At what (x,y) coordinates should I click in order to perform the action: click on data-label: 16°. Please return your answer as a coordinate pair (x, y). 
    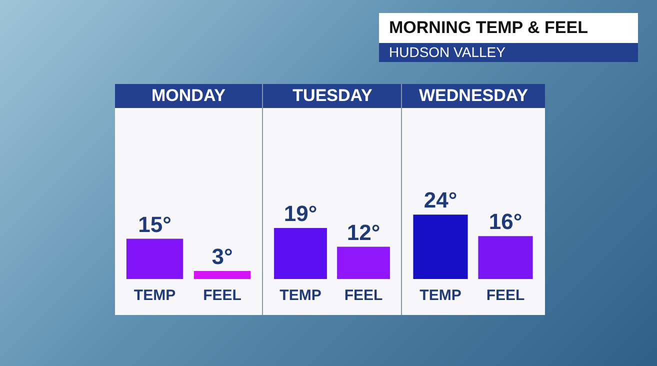
    Looking at the image, I should click on (505, 221).